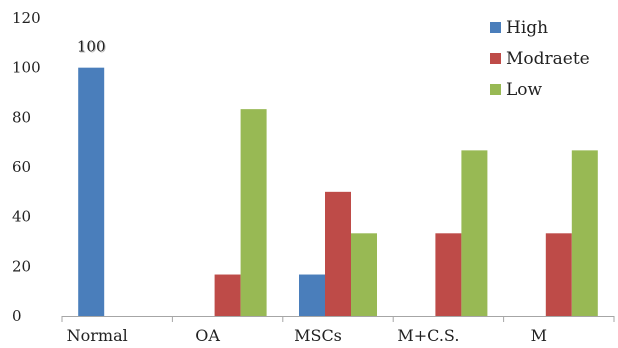  What do you see at coordinates (26, 68) in the screenshot?
I see `y-tick-label: 100` at bounding box center [26, 68].